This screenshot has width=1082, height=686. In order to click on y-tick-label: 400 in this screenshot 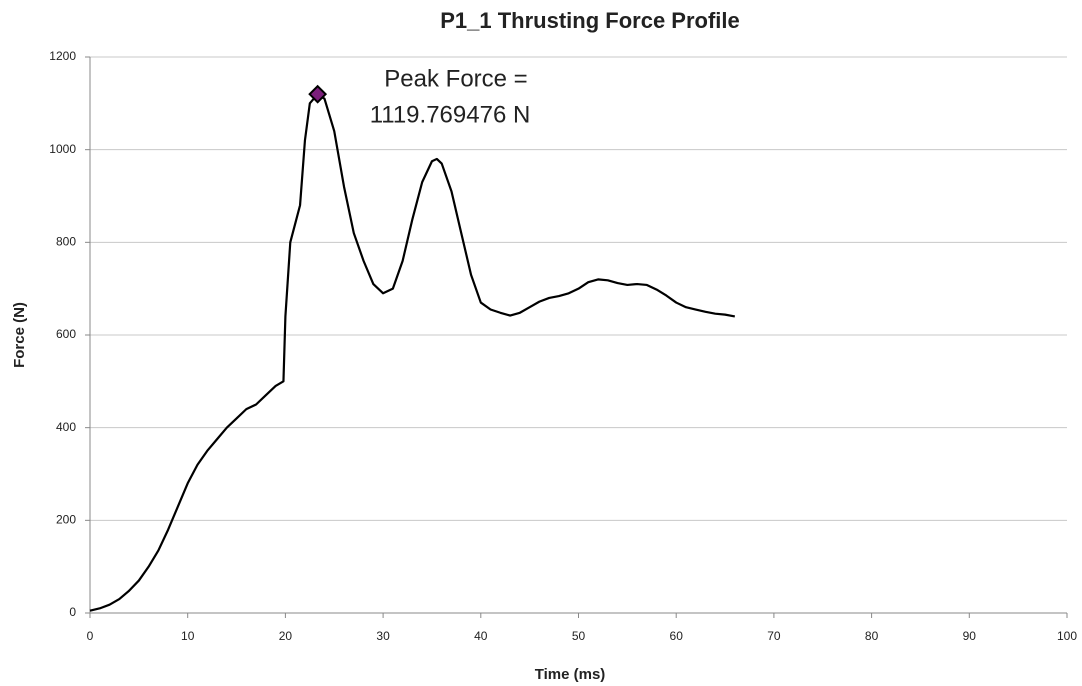, I will do `click(66, 427)`.